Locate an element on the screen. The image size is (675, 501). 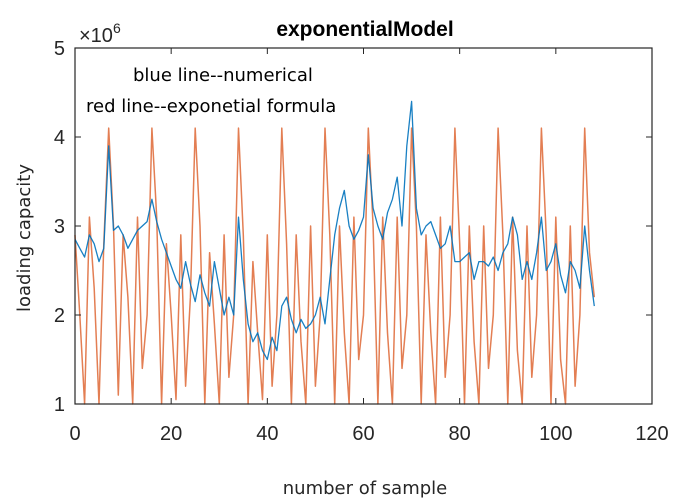
y-tick-label: 3 is located at coordinates (59, 227).